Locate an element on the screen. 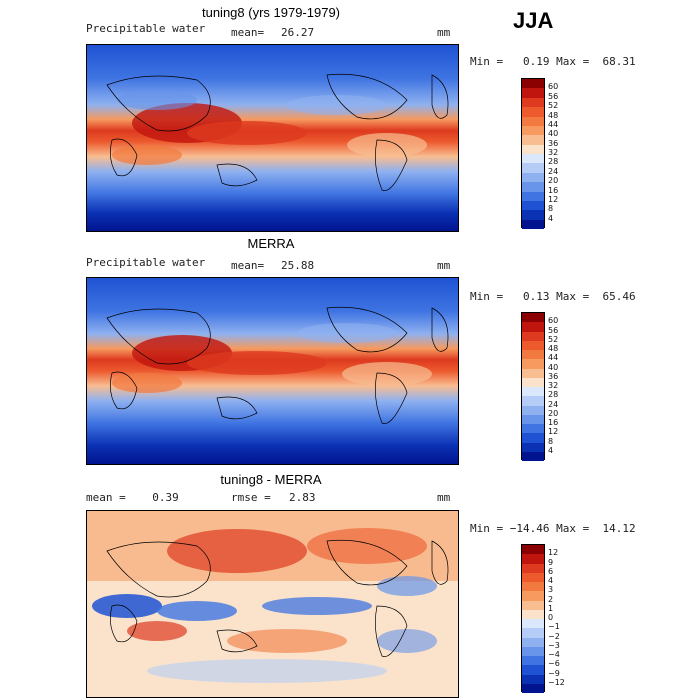 This screenshot has width=700, height=700. colorbar-tick-label: −2 is located at coordinates (554, 636).